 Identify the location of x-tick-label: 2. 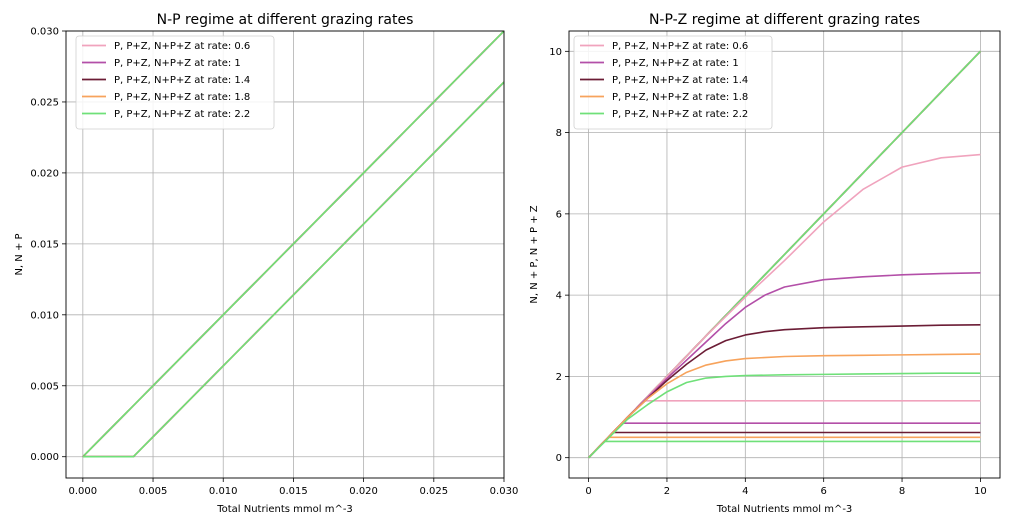
(667, 491).